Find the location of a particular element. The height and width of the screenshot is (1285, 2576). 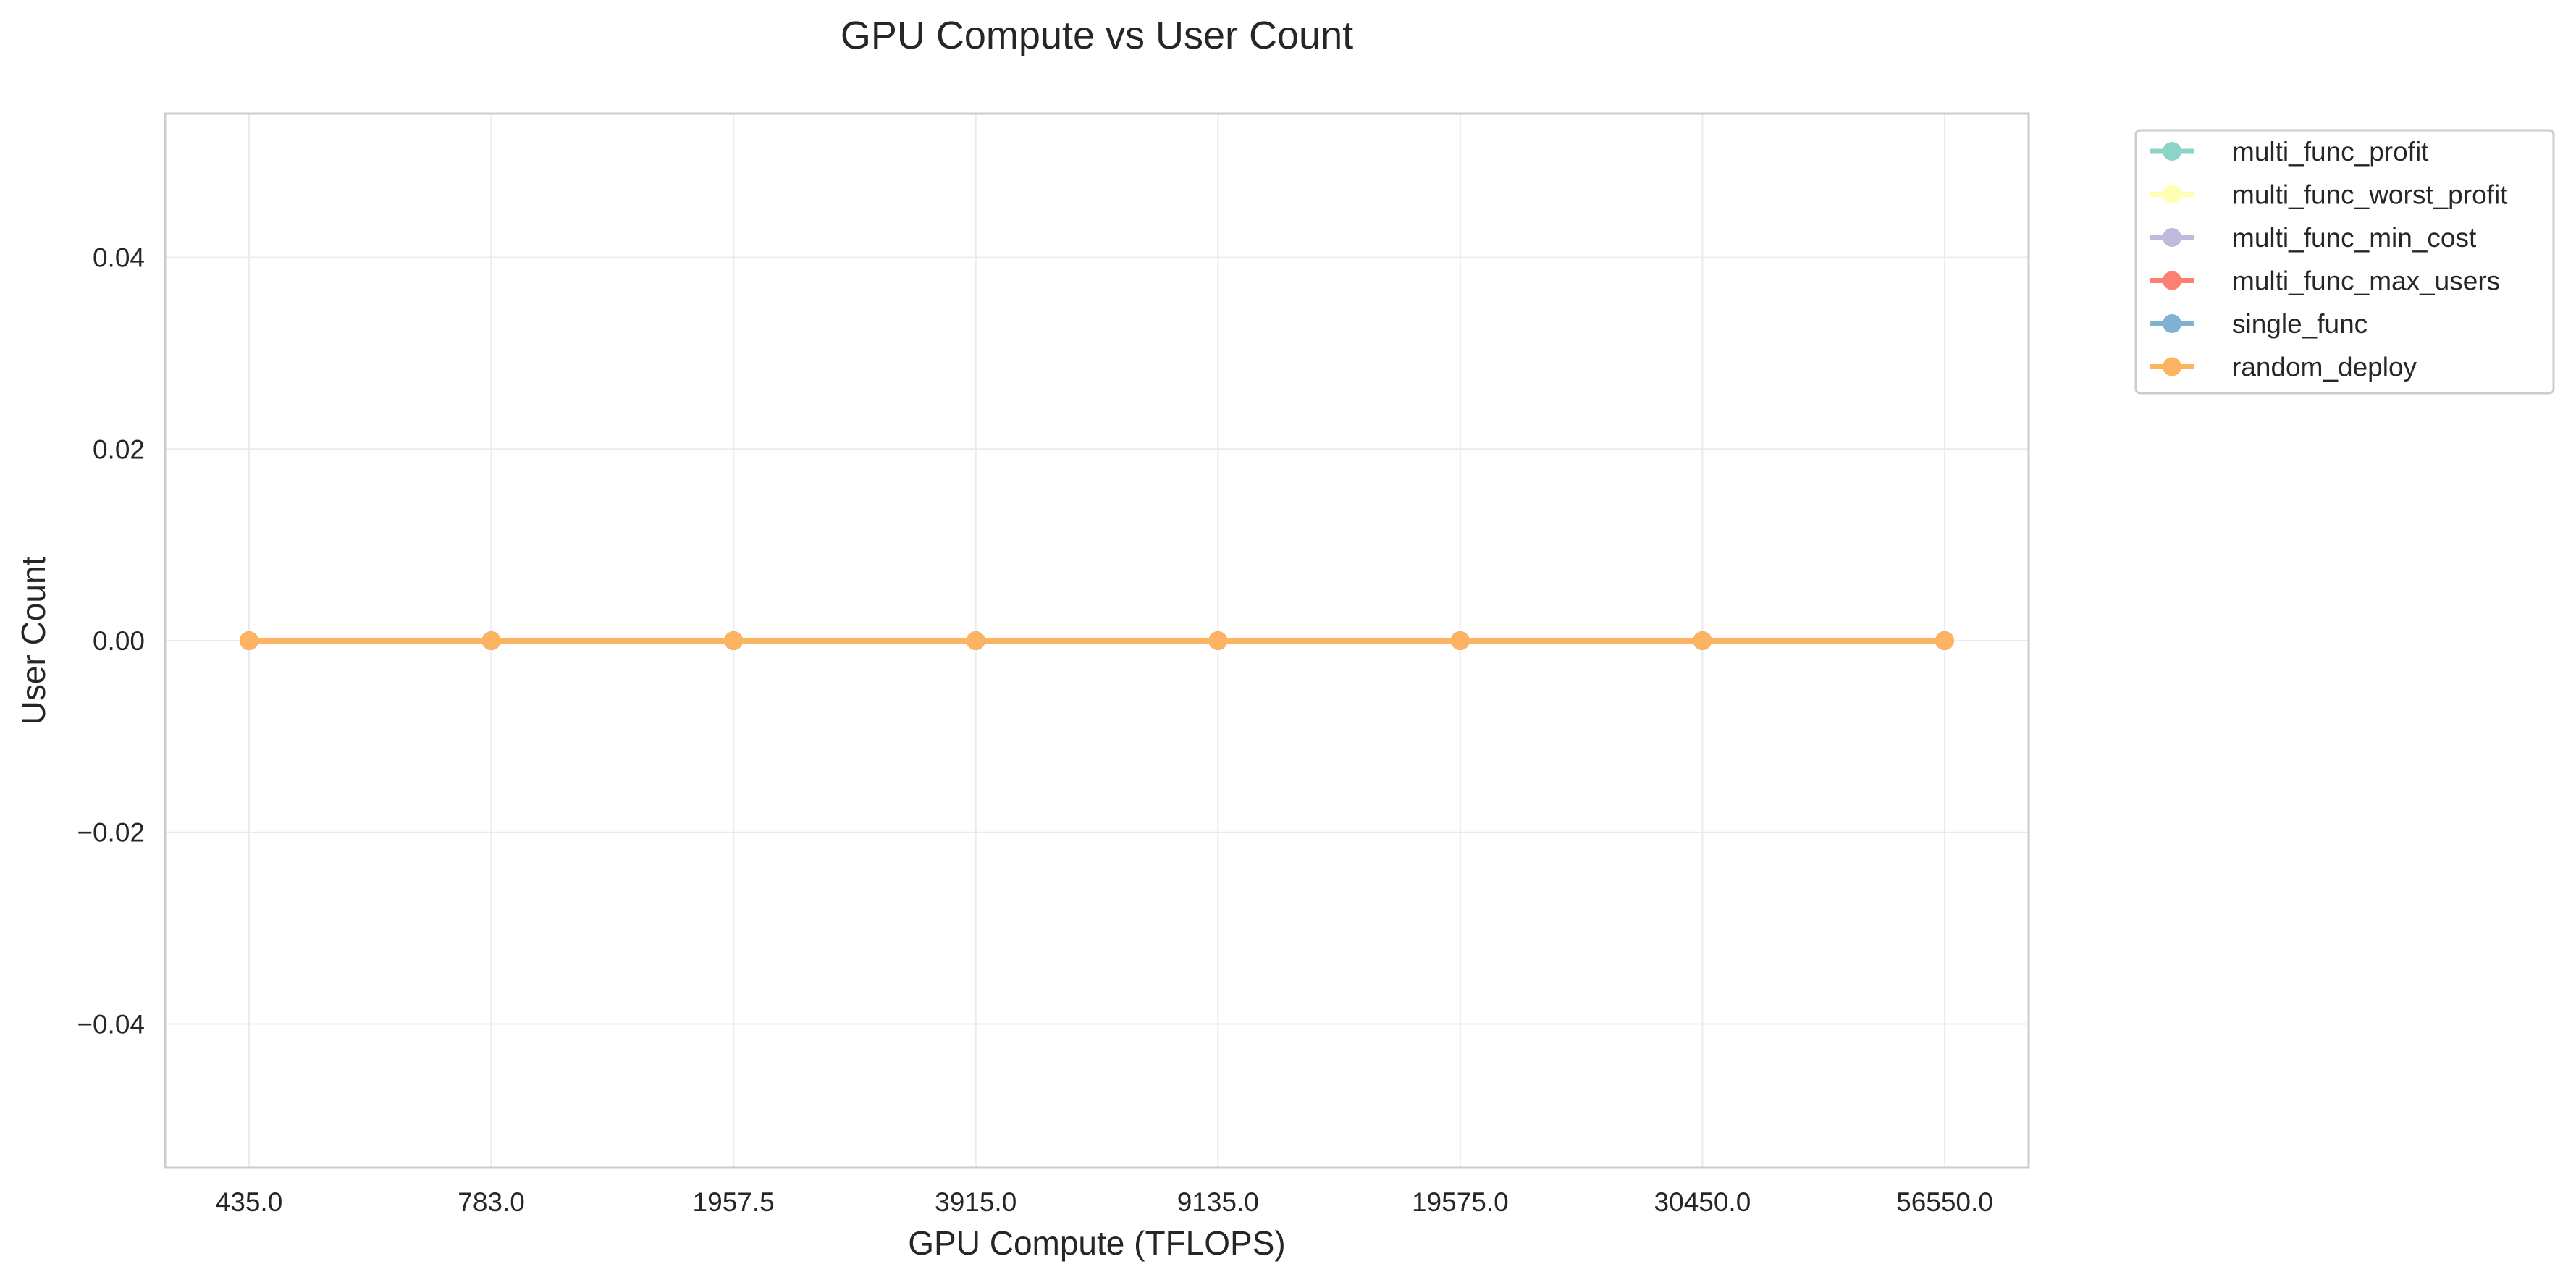

legend-item: multi_func_profit is located at coordinates (2289, 152).